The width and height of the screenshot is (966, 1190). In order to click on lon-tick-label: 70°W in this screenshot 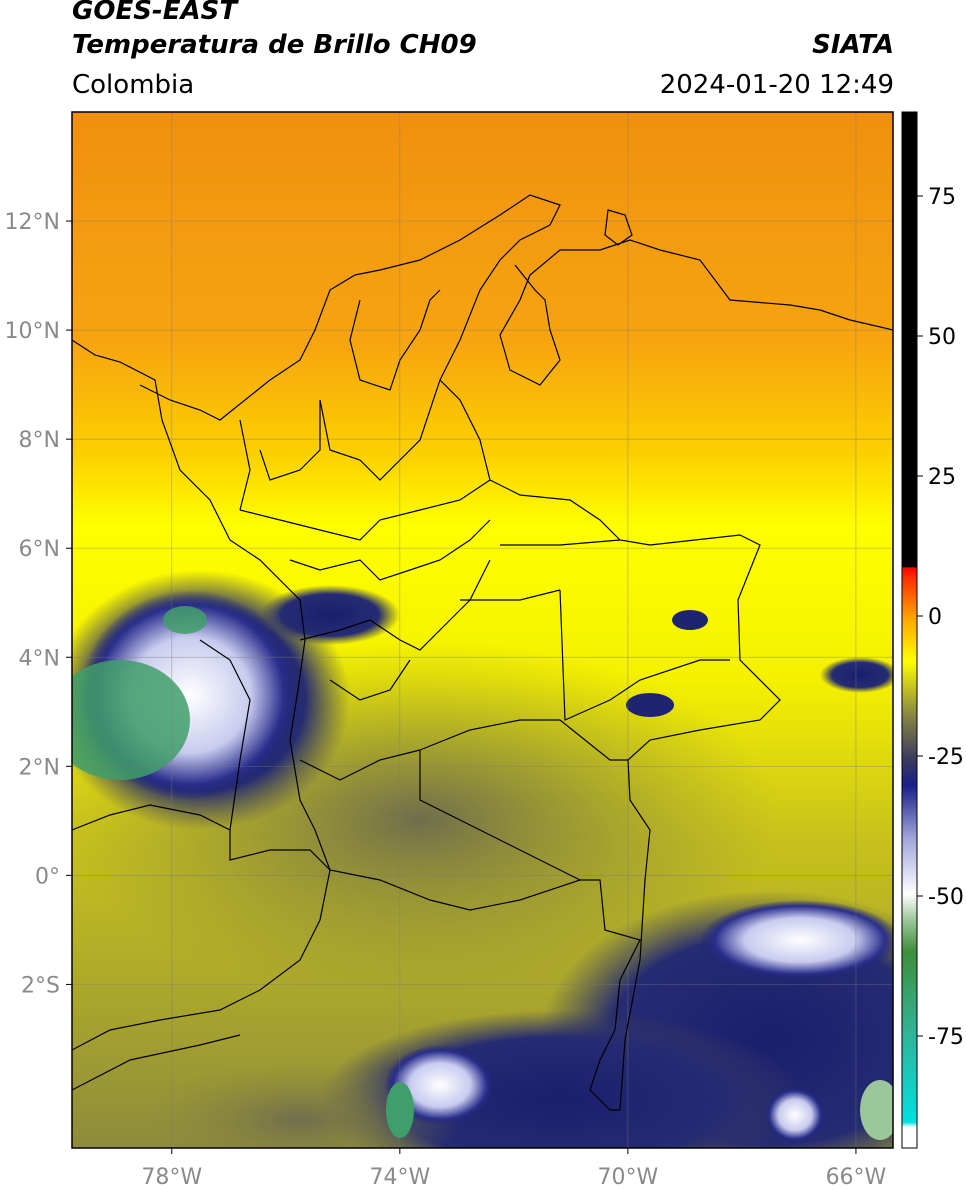, I will do `click(628, 1177)`.